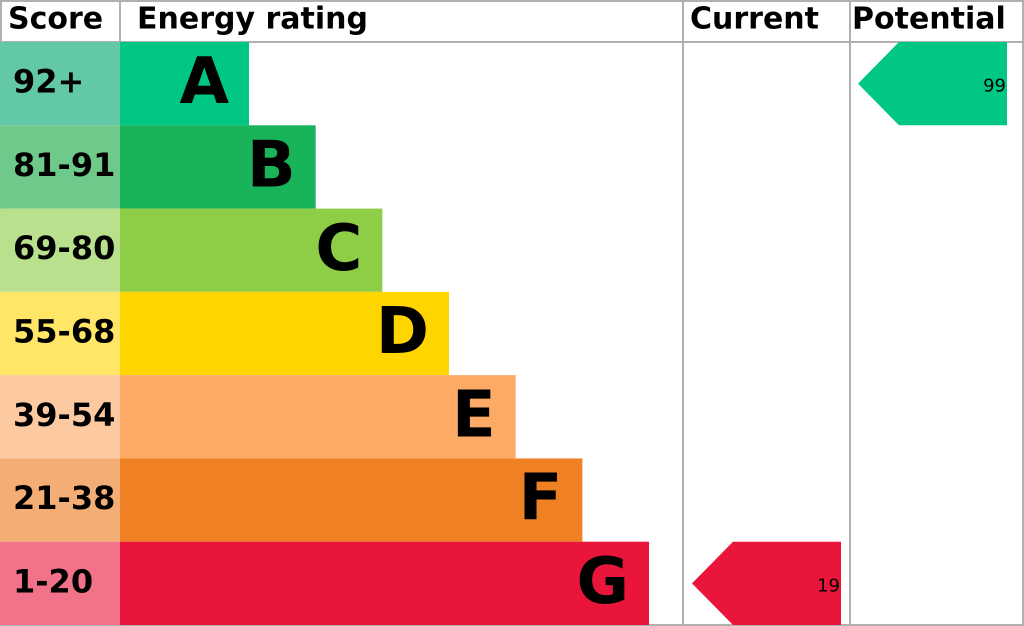  Describe the element at coordinates (64, 332) in the screenshot. I see `score-range: 55-68` at that location.